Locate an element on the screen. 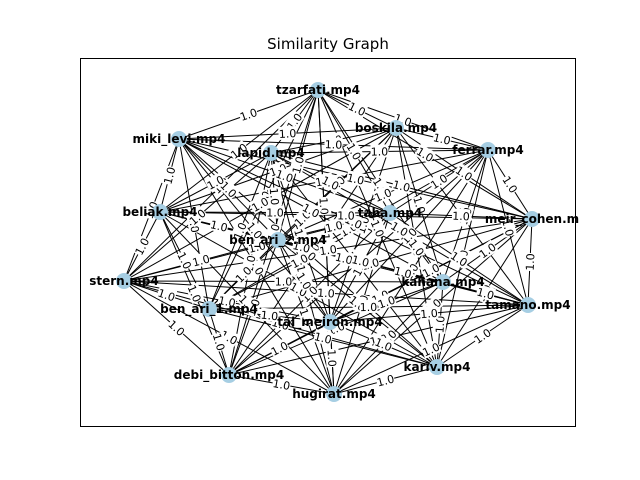 This screenshot has height=480, width=640. node-label-meir_cohen: meir_cohen.m is located at coordinates (532, 219).